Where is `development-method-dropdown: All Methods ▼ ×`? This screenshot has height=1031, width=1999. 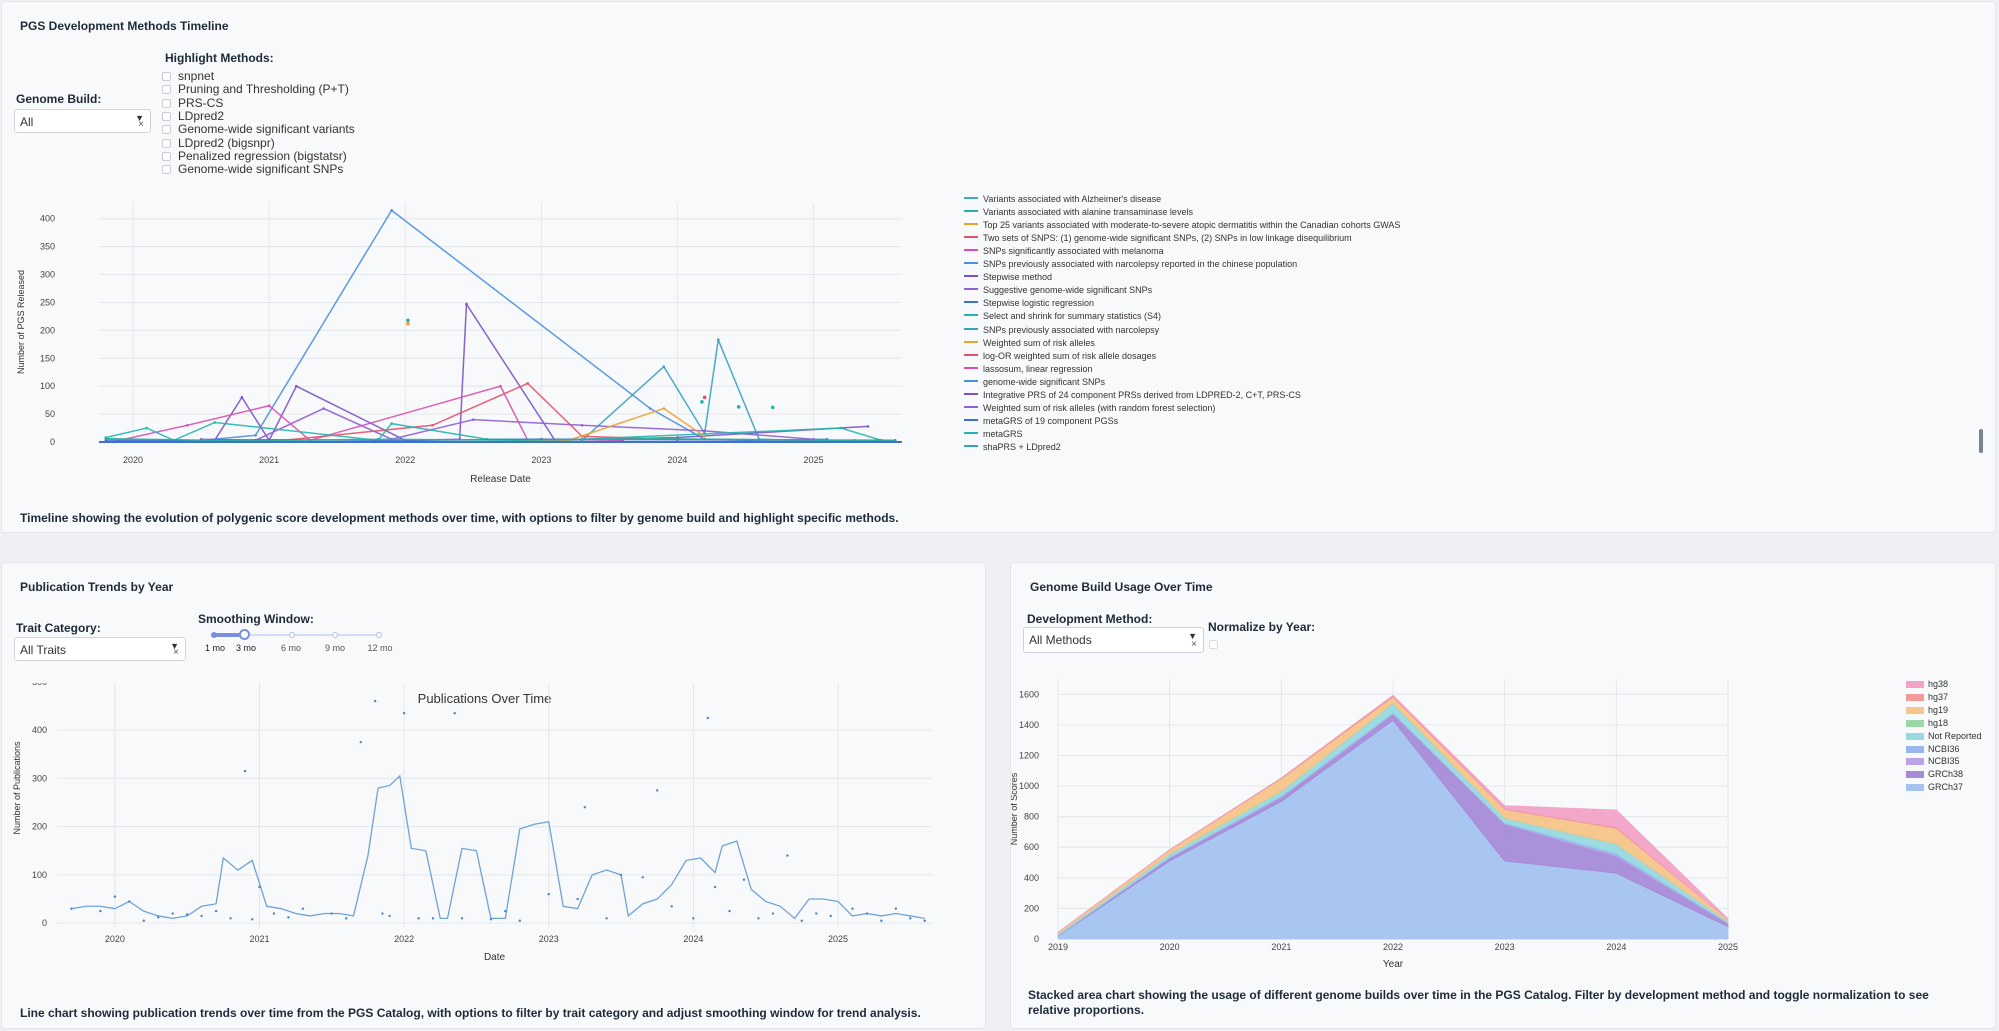
development-method-dropdown: All Methods ▼ × is located at coordinates (1113, 640).